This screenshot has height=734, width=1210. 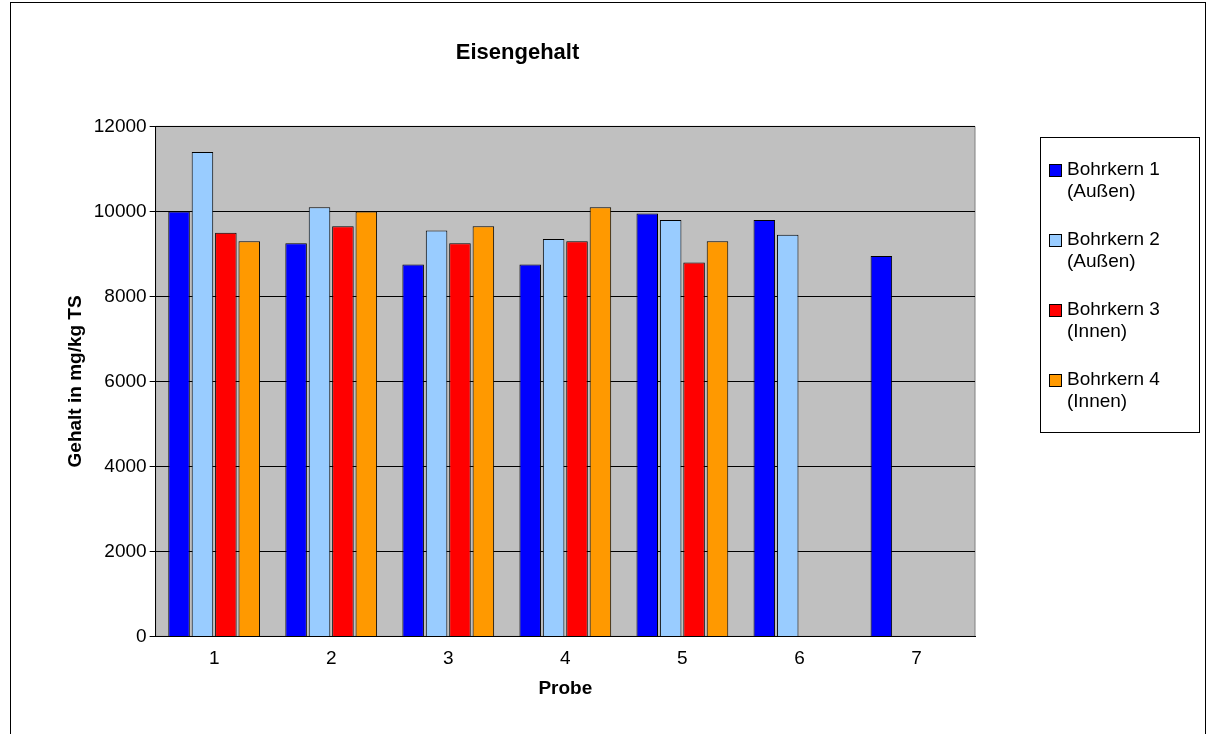 What do you see at coordinates (1114, 390) in the screenshot?
I see `legend-label: Bohrkern 4 (Innen)` at bounding box center [1114, 390].